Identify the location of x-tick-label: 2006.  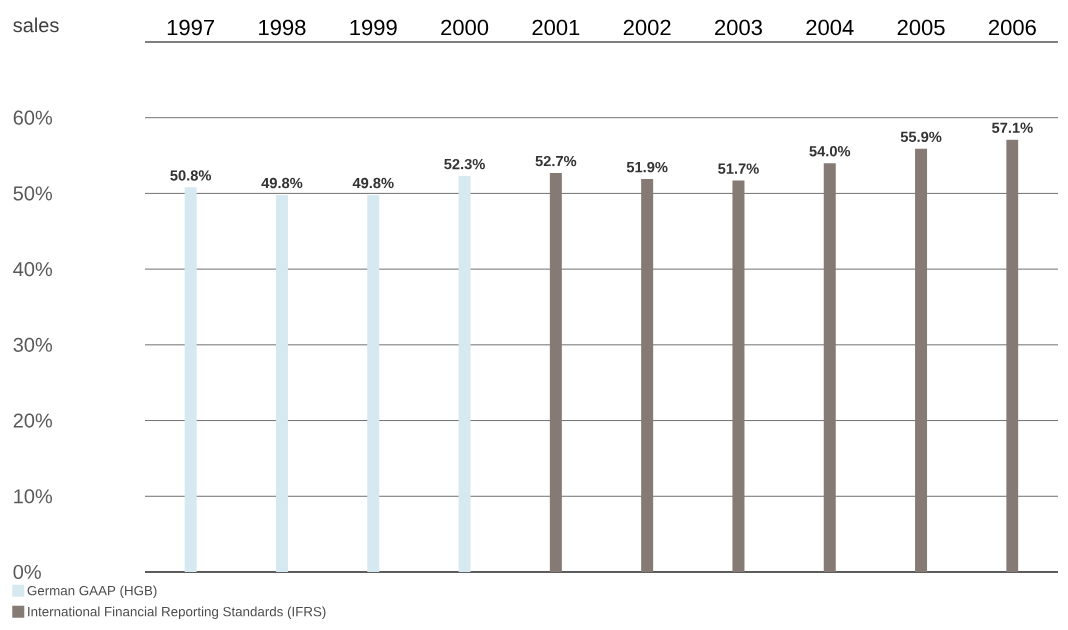
(1012, 27).